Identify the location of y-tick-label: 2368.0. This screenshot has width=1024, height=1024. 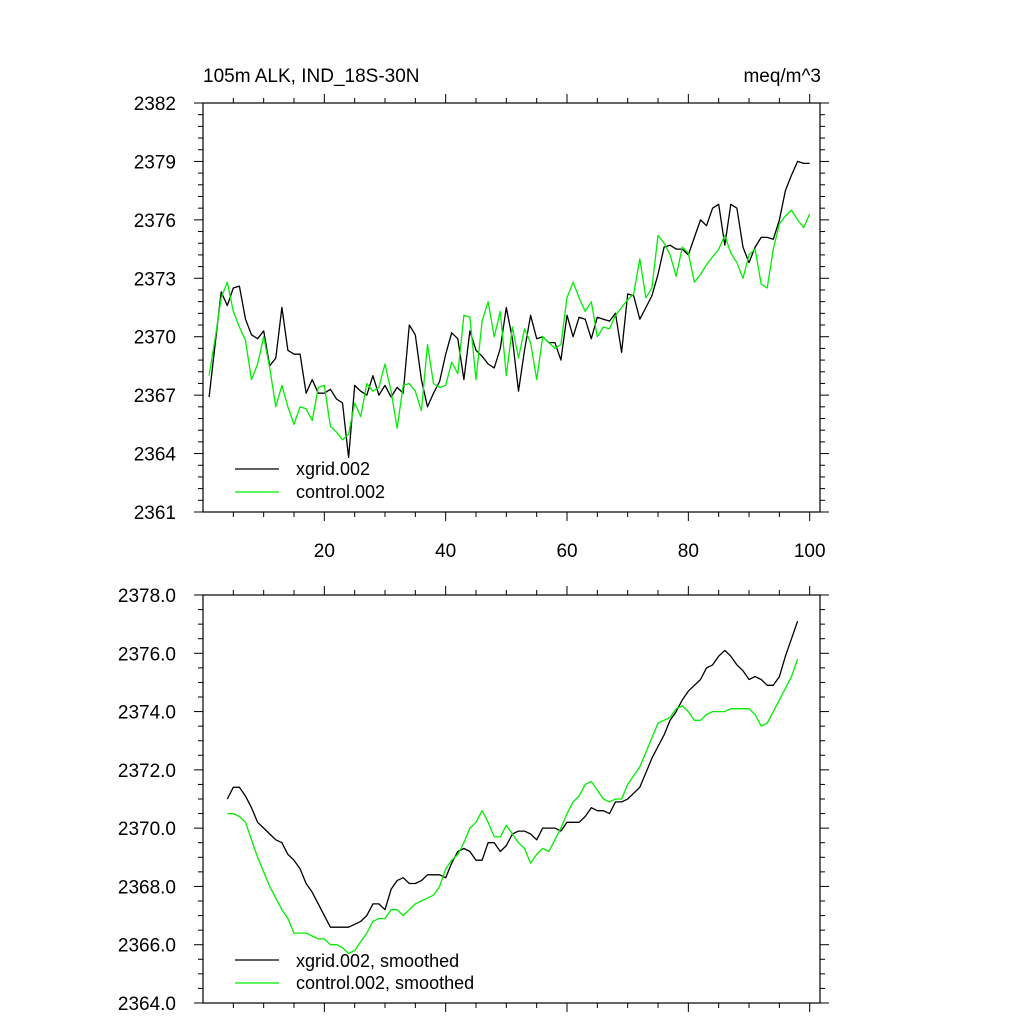
(147, 887).